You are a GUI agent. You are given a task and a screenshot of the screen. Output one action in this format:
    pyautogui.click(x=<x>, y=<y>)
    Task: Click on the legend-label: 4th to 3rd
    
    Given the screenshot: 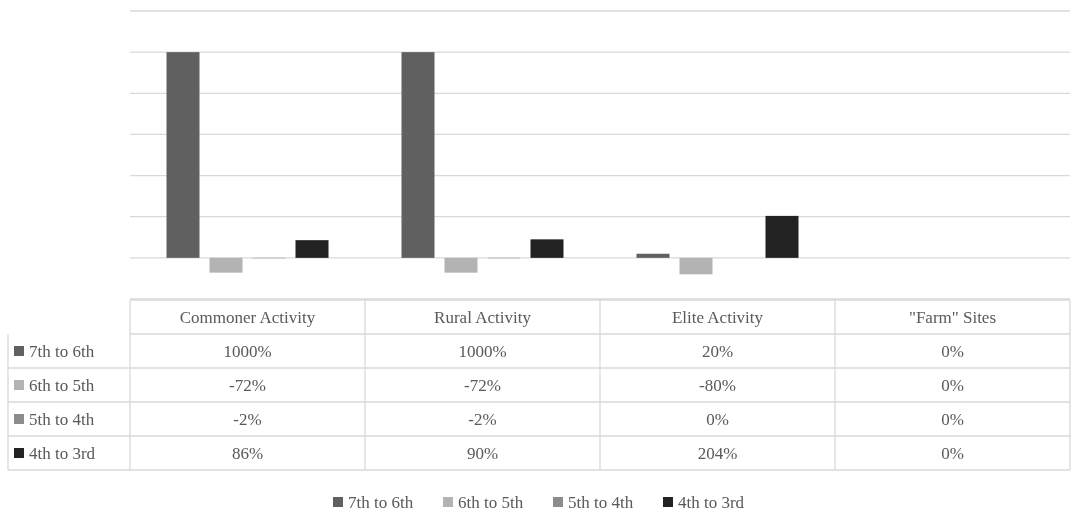 What is the action you would take?
    pyautogui.click(x=711, y=502)
    